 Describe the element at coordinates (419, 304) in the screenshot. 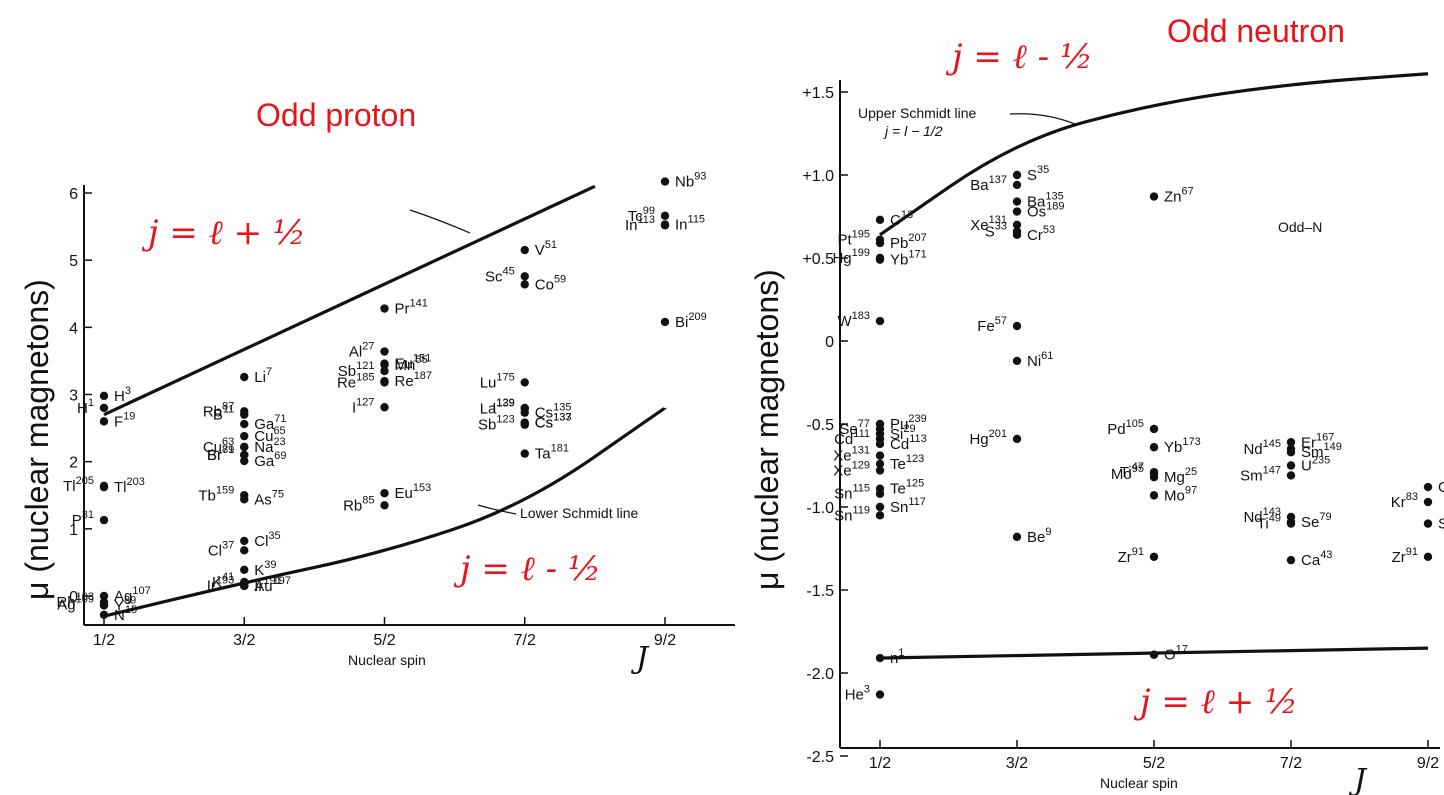

I see `left-point-mass: 141` at that location.